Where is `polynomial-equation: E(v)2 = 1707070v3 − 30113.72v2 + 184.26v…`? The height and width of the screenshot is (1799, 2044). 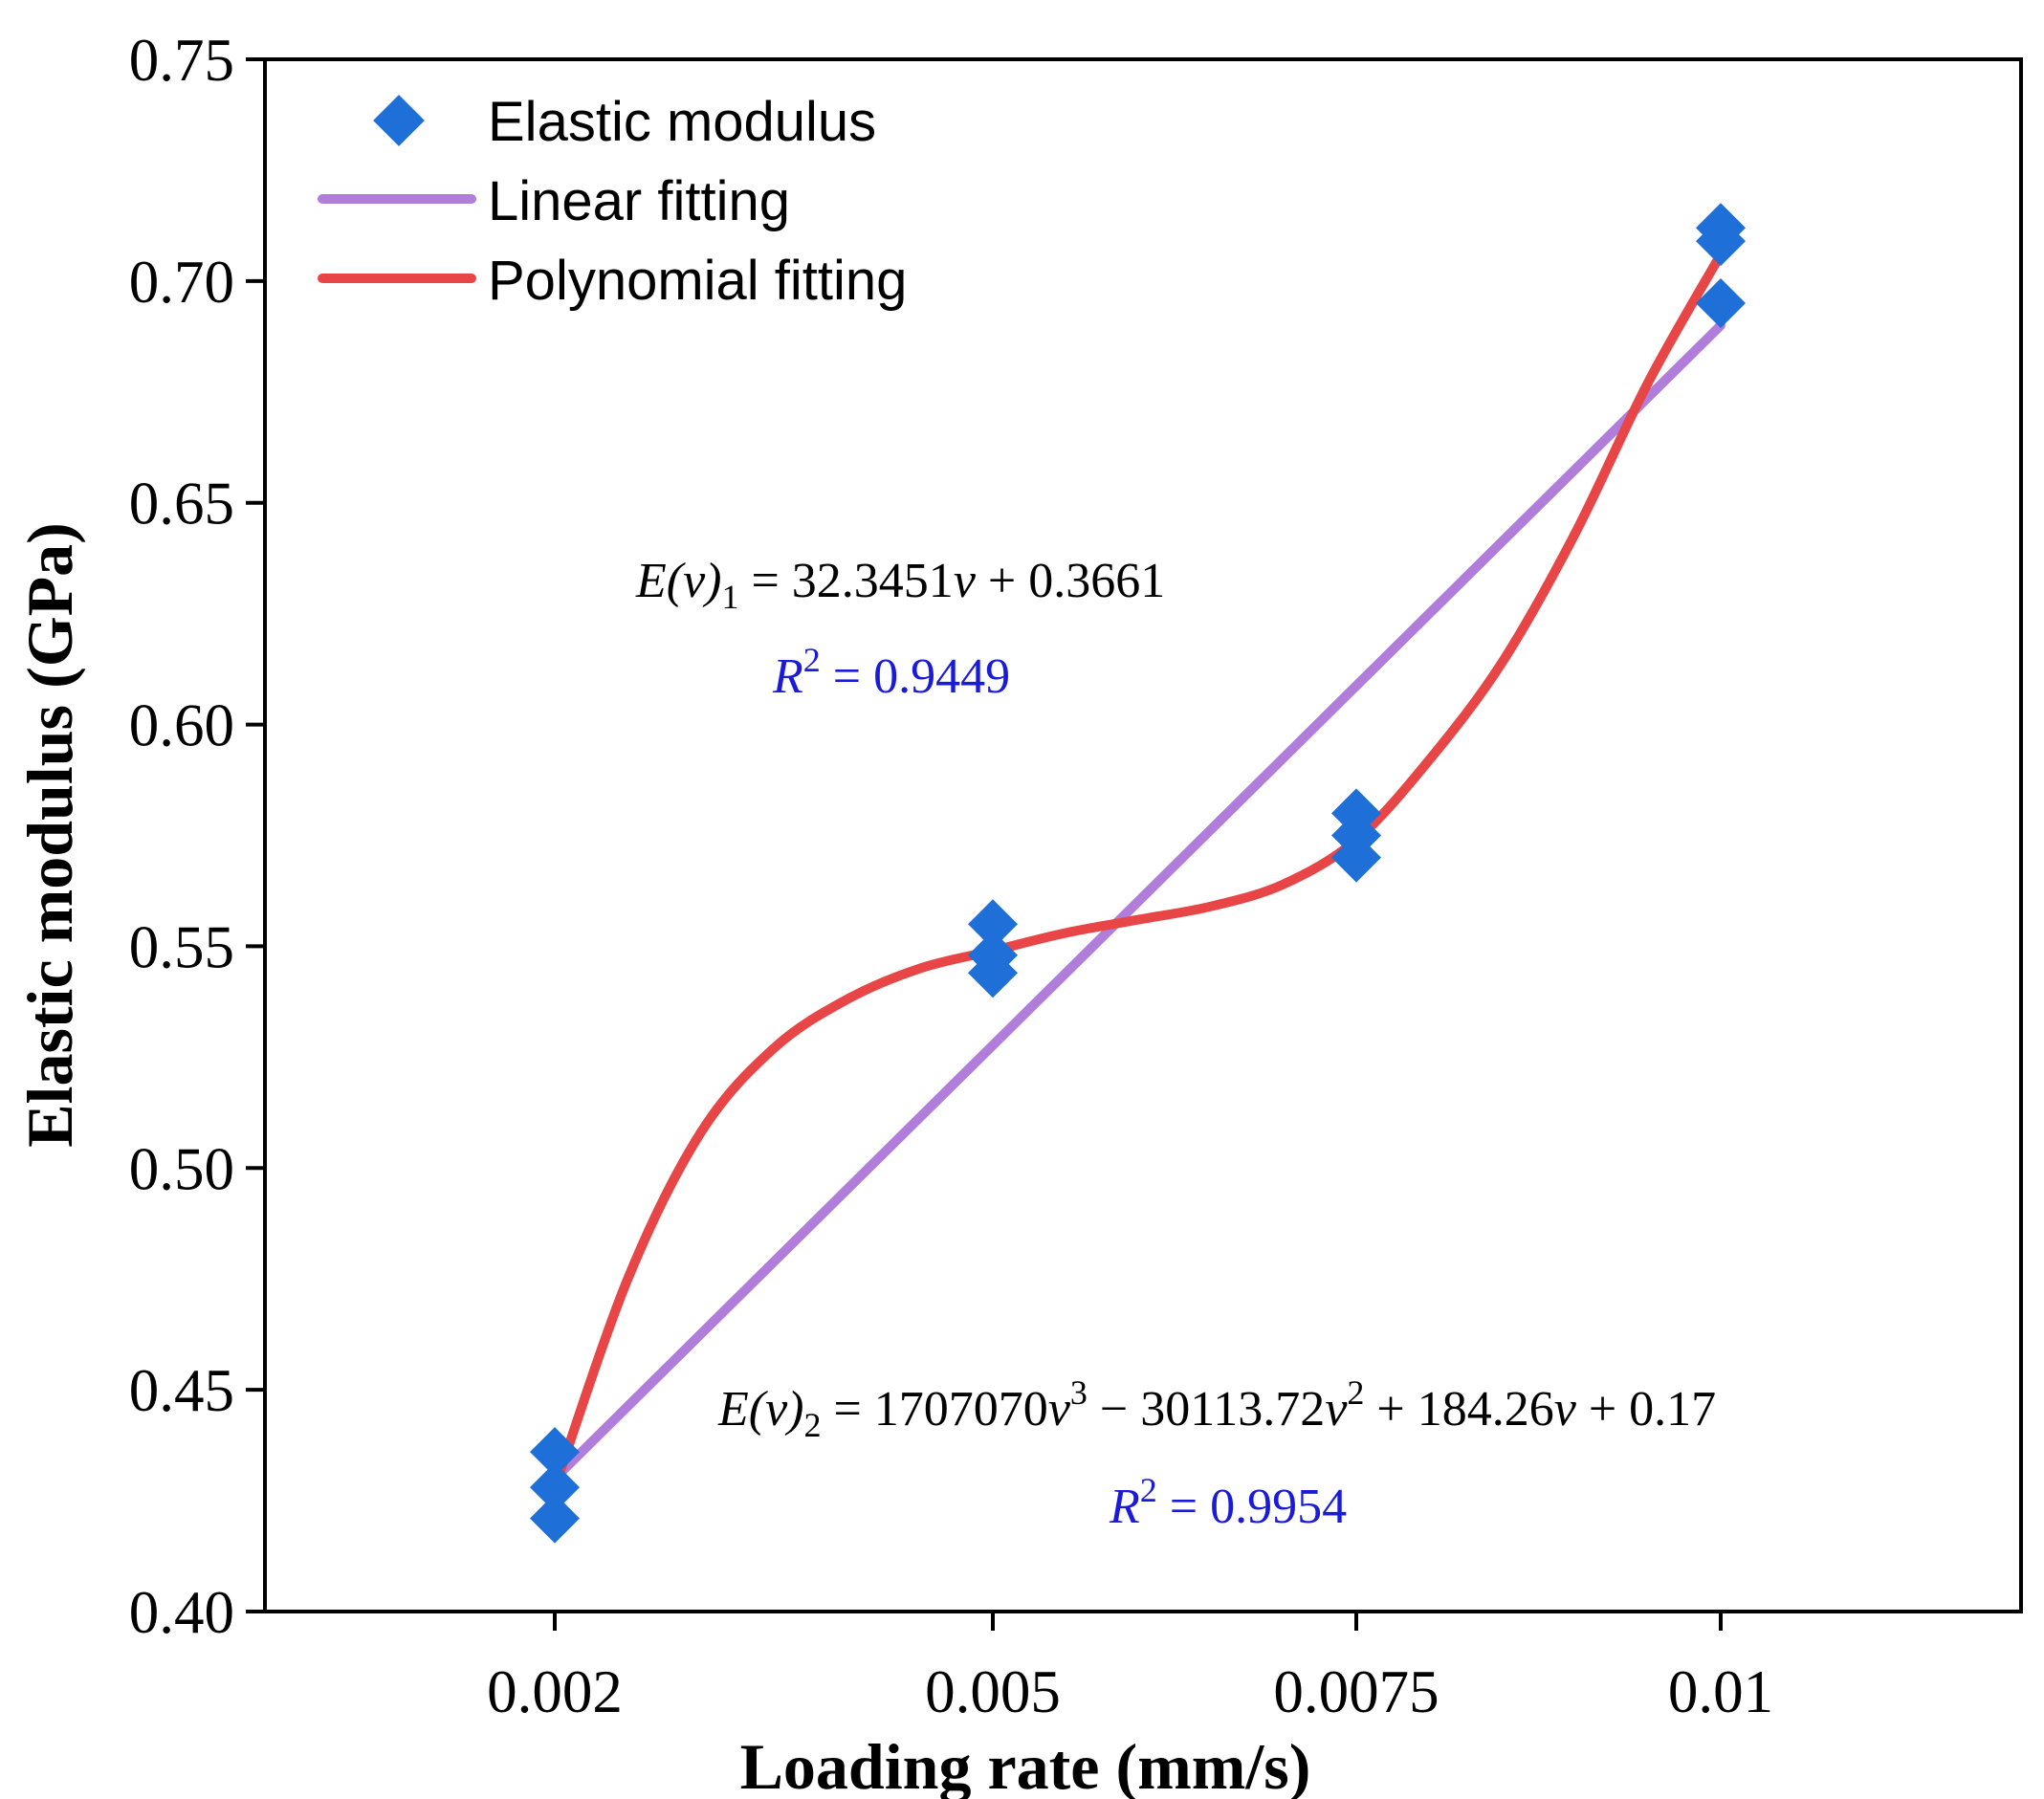 polynomial-equation: E(v)2 = 1707070v3 − 30113.72v2 + 184.26v… is located at coordinates (1216, 1408).